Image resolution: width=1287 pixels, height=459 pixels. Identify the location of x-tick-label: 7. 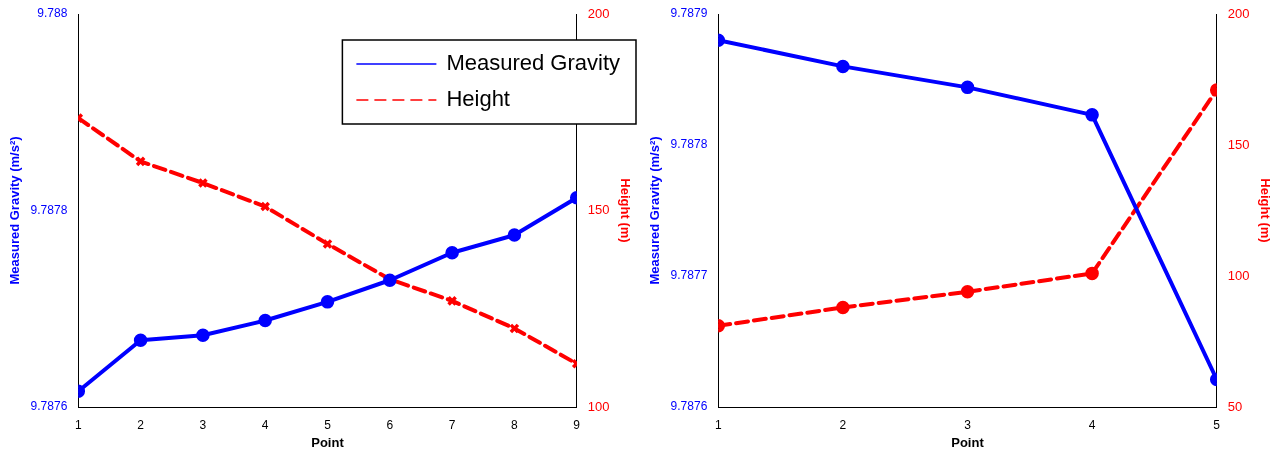
(452, 424).